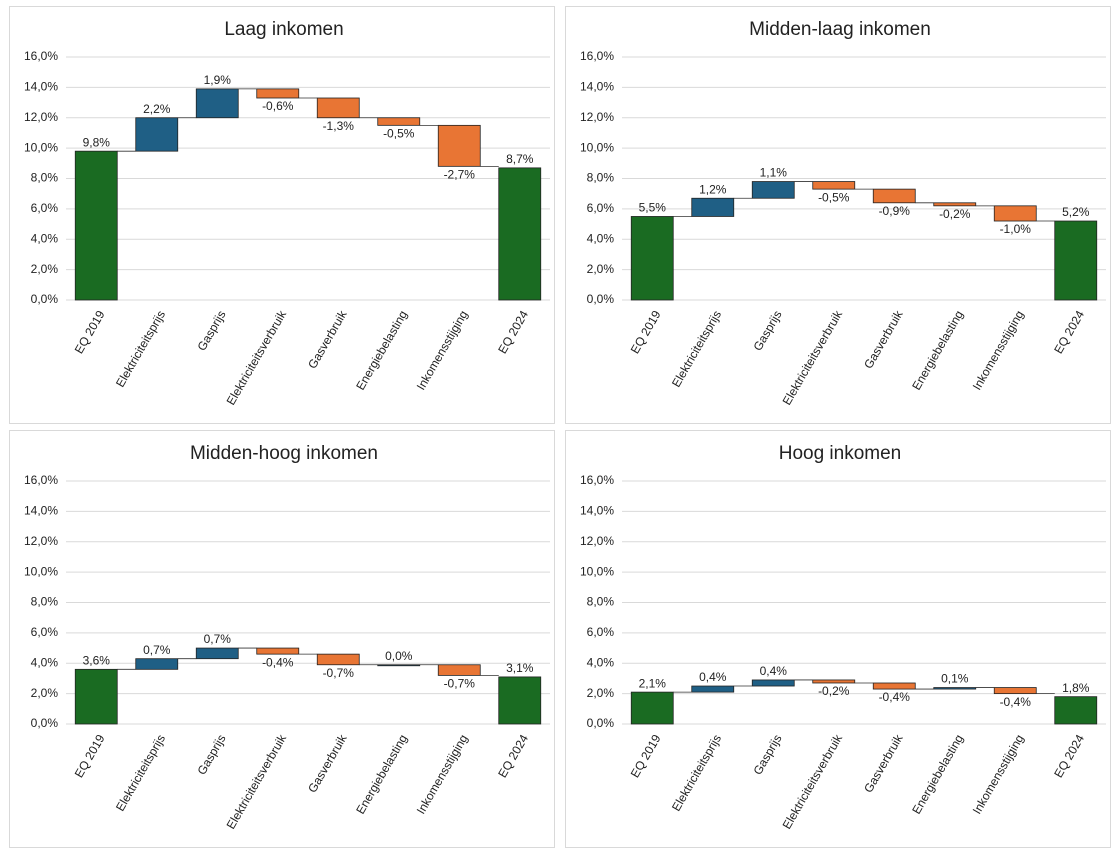 The image size is (1111, 853). Describe the element at coordinates (520, 159) in the screenshot. I see `value-label: 8,7%` at that location.